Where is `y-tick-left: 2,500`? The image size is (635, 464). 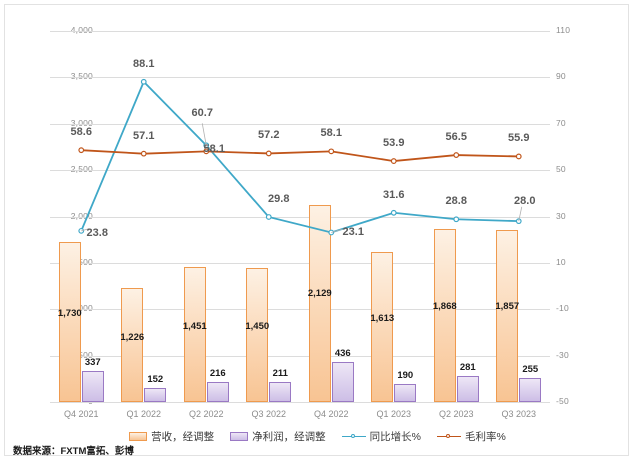
y-tick-left: 2,500 is located at coordinates (81, 169).